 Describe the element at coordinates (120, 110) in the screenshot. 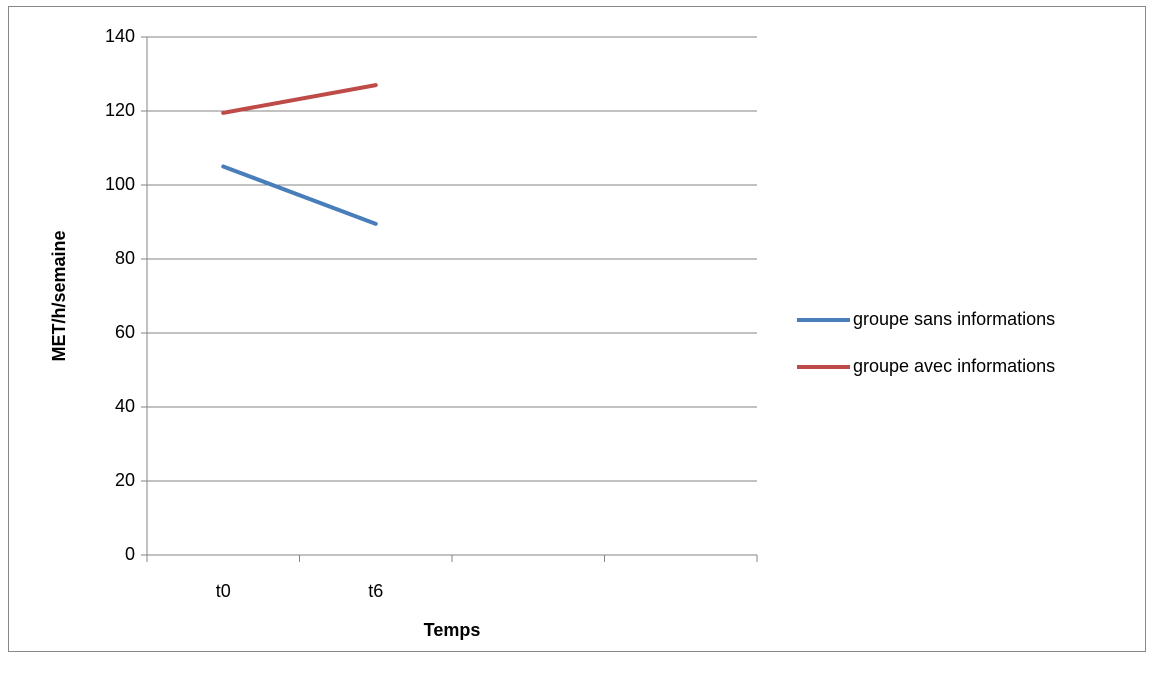

I see `y-tick-label: 120` at that location.